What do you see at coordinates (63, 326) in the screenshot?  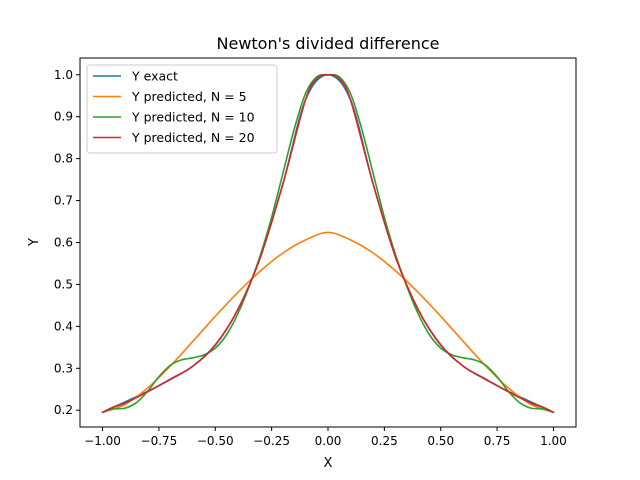 I see `y-tick-label: 0.4` at bounding box center [63, 326].